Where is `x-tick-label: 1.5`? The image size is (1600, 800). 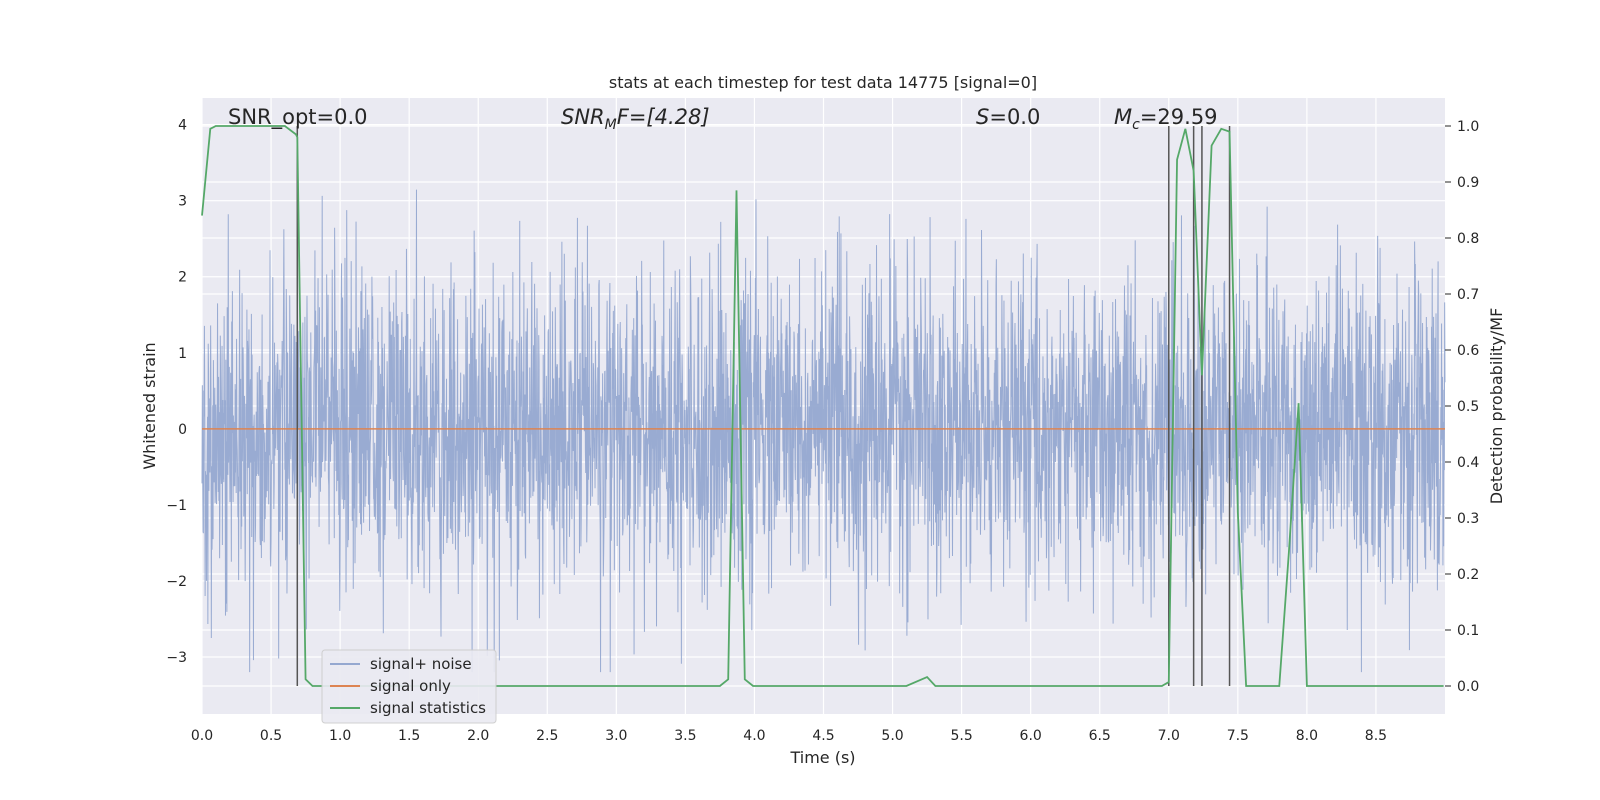
x-tick-label: 1.5 is located at coordinates (409, 736).